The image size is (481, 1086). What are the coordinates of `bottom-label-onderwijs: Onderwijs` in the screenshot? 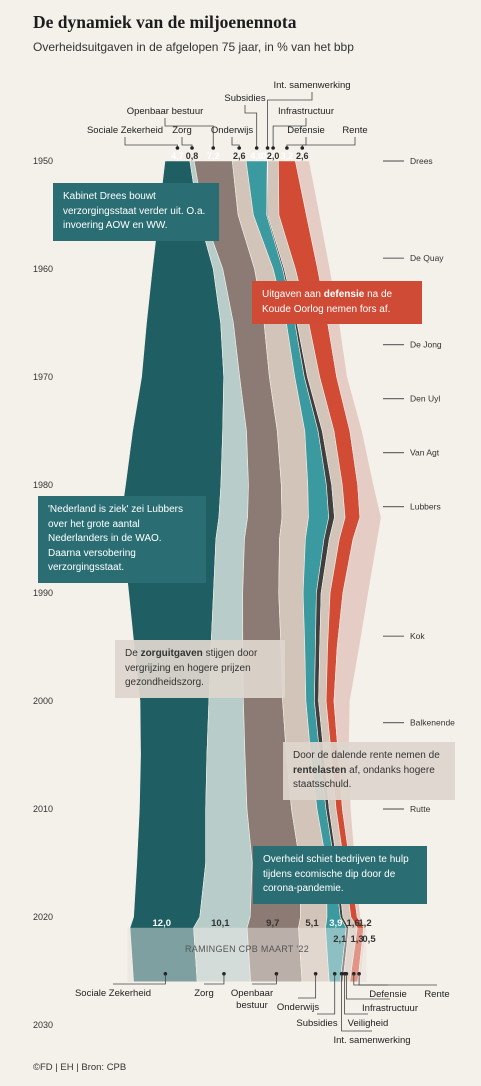 It's located at (298, 1007).